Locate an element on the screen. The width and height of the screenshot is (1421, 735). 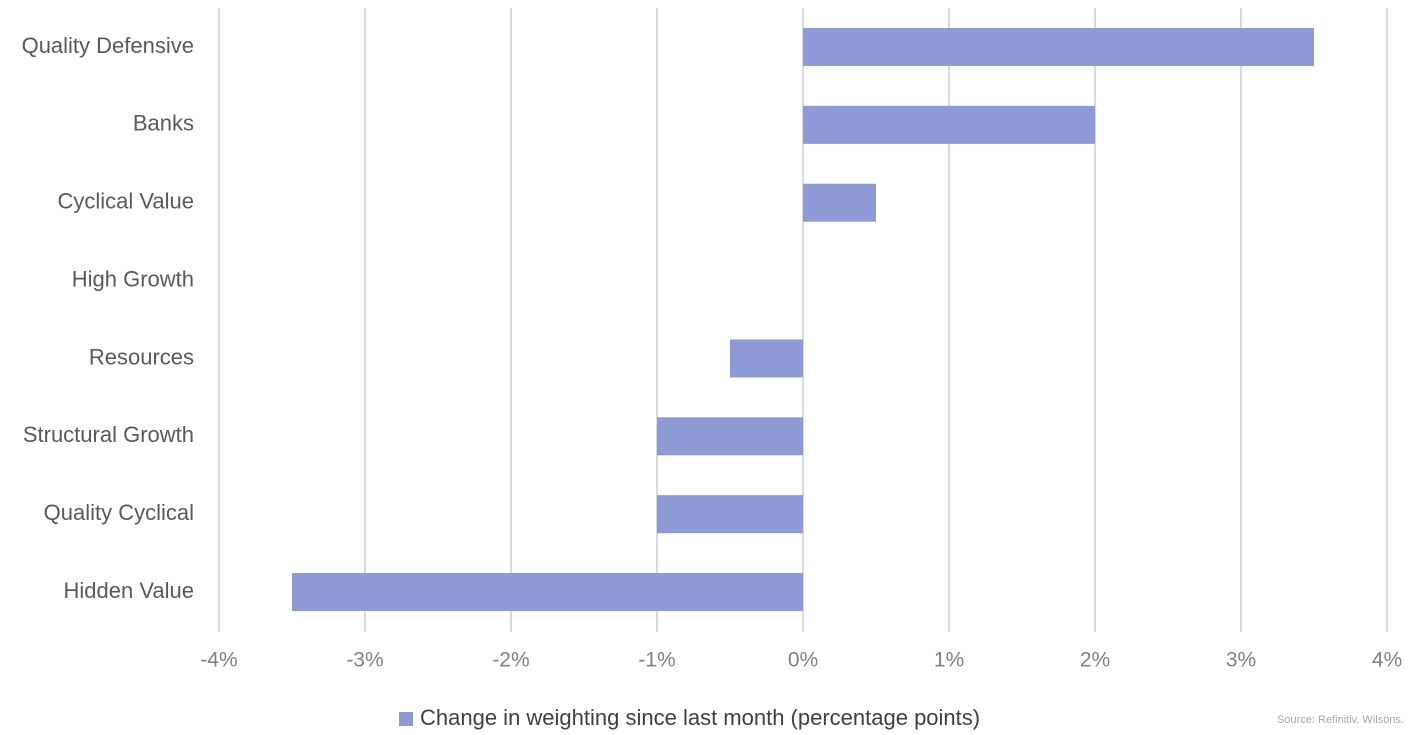
source-note: Source: Refinitiv, Wilsons. is located at coordinates (1340, 720).